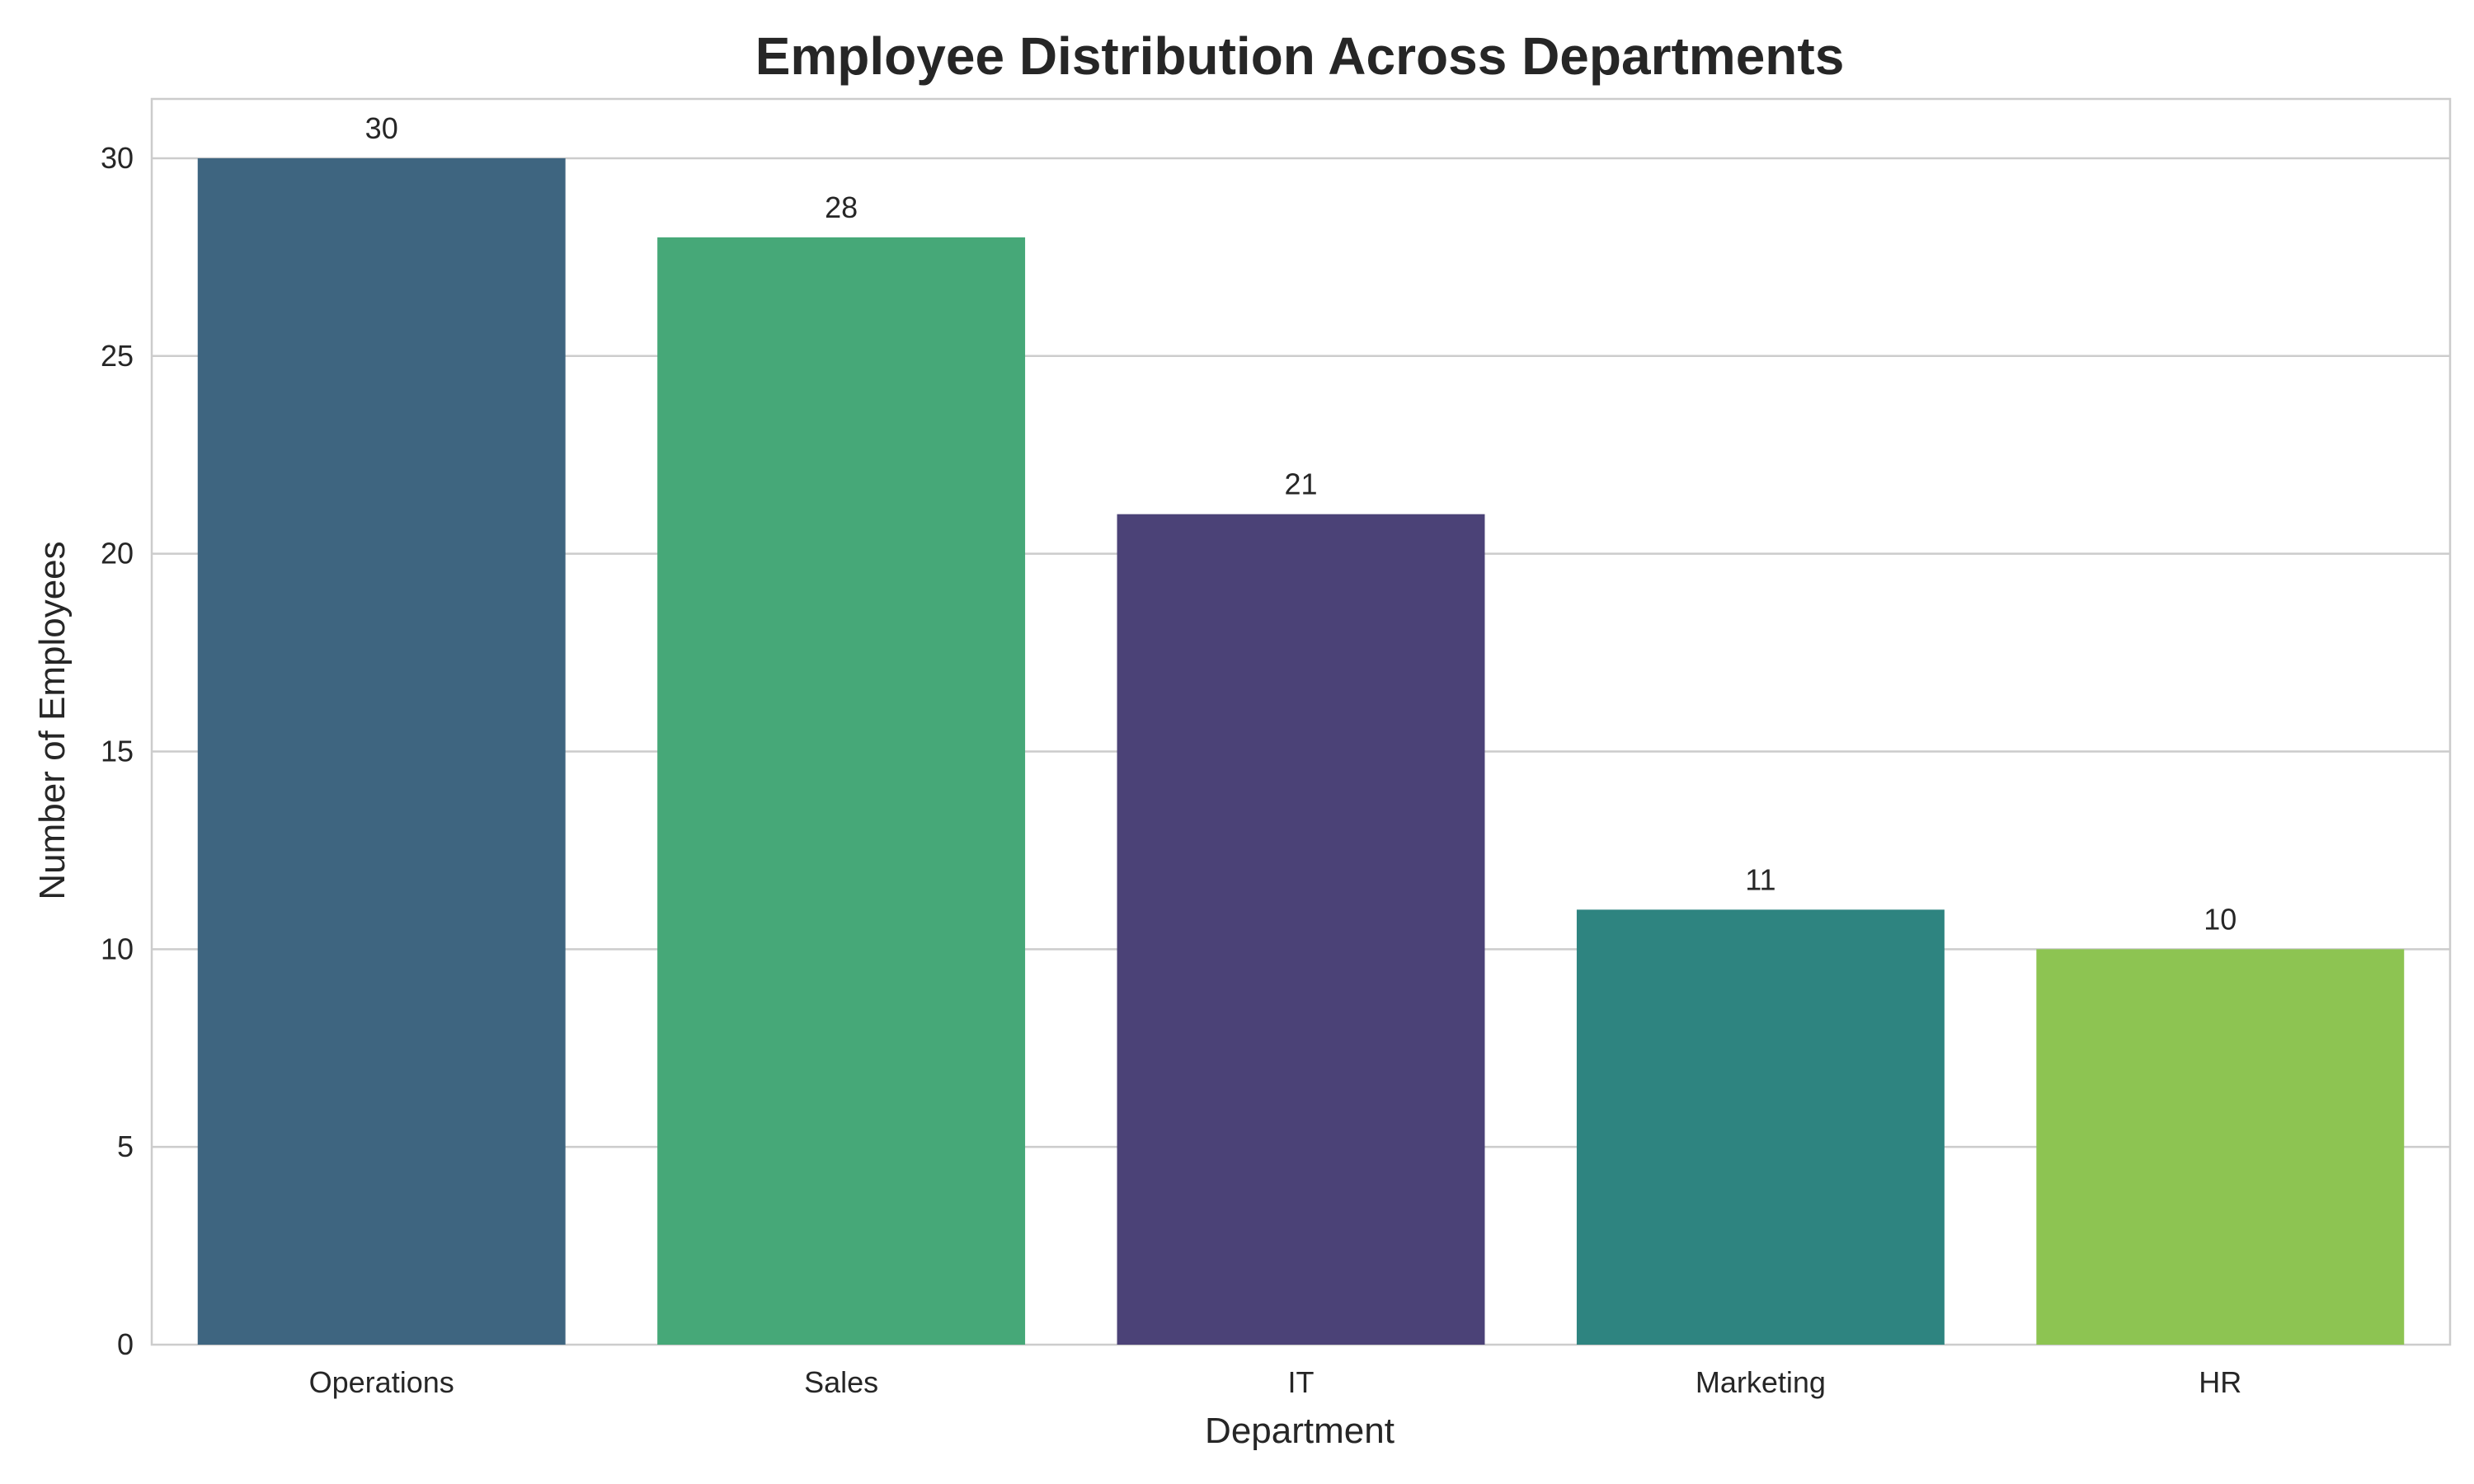 The image size is (2474, 1484). I want to click on y-tick-label: 5, so click(125, 1146).